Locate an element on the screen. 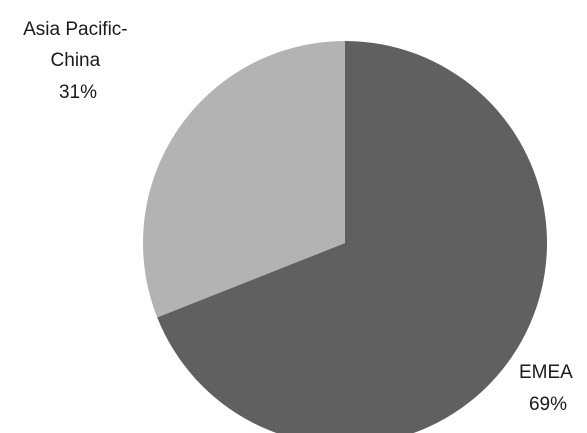 The width and height of the screenshot is (587, 433). data-label-asia-pacific-china-name-line2: China is located at coordinates (76, 60).